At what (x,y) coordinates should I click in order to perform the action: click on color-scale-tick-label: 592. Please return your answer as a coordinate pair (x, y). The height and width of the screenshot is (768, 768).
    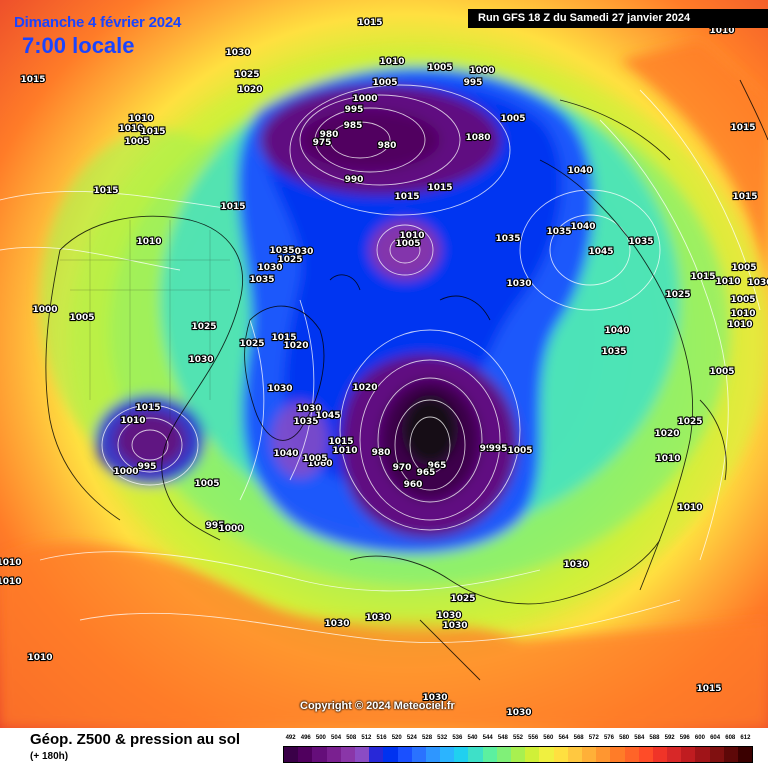
    Looking at the image, I should click on (669, 738).